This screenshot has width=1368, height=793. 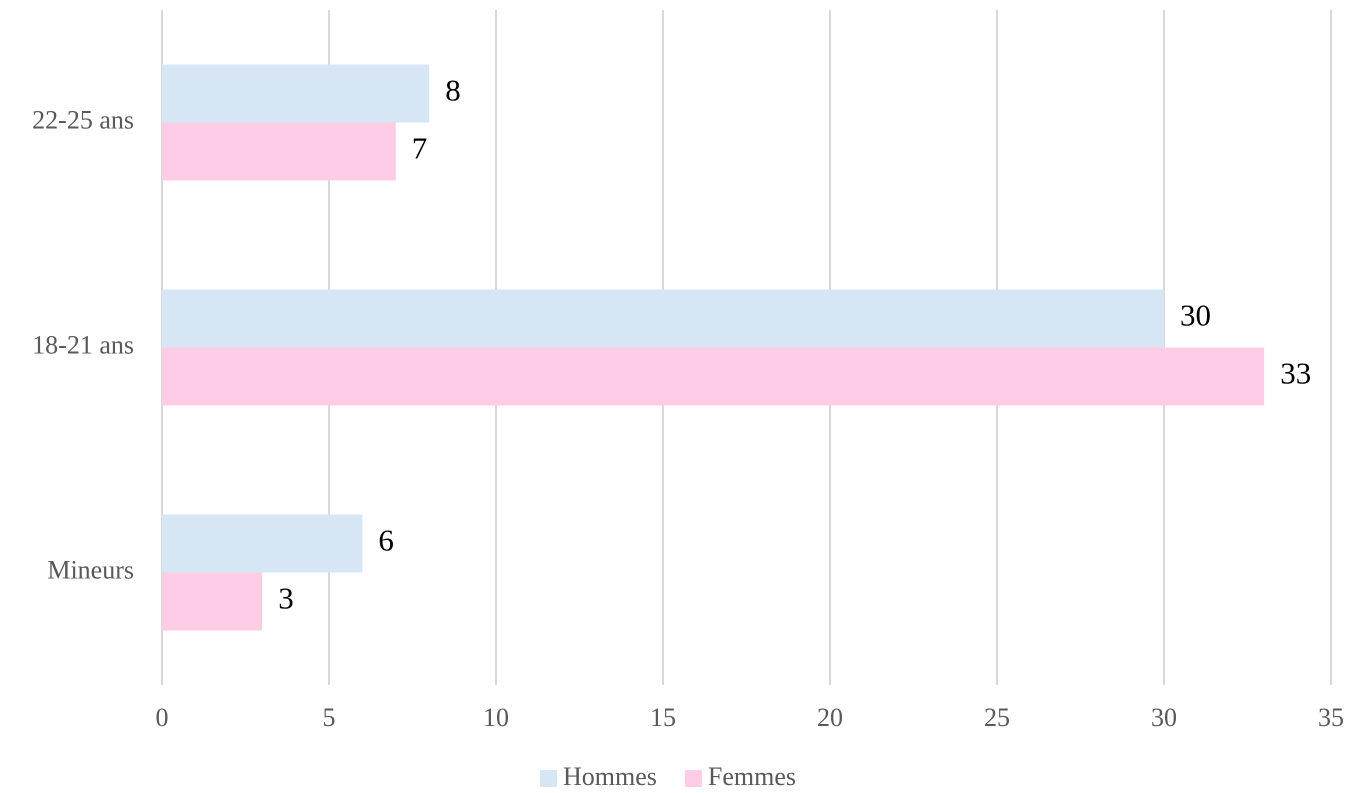 I want to click on y-tick-label: 18-21 ans, so click(x=83, y=344).